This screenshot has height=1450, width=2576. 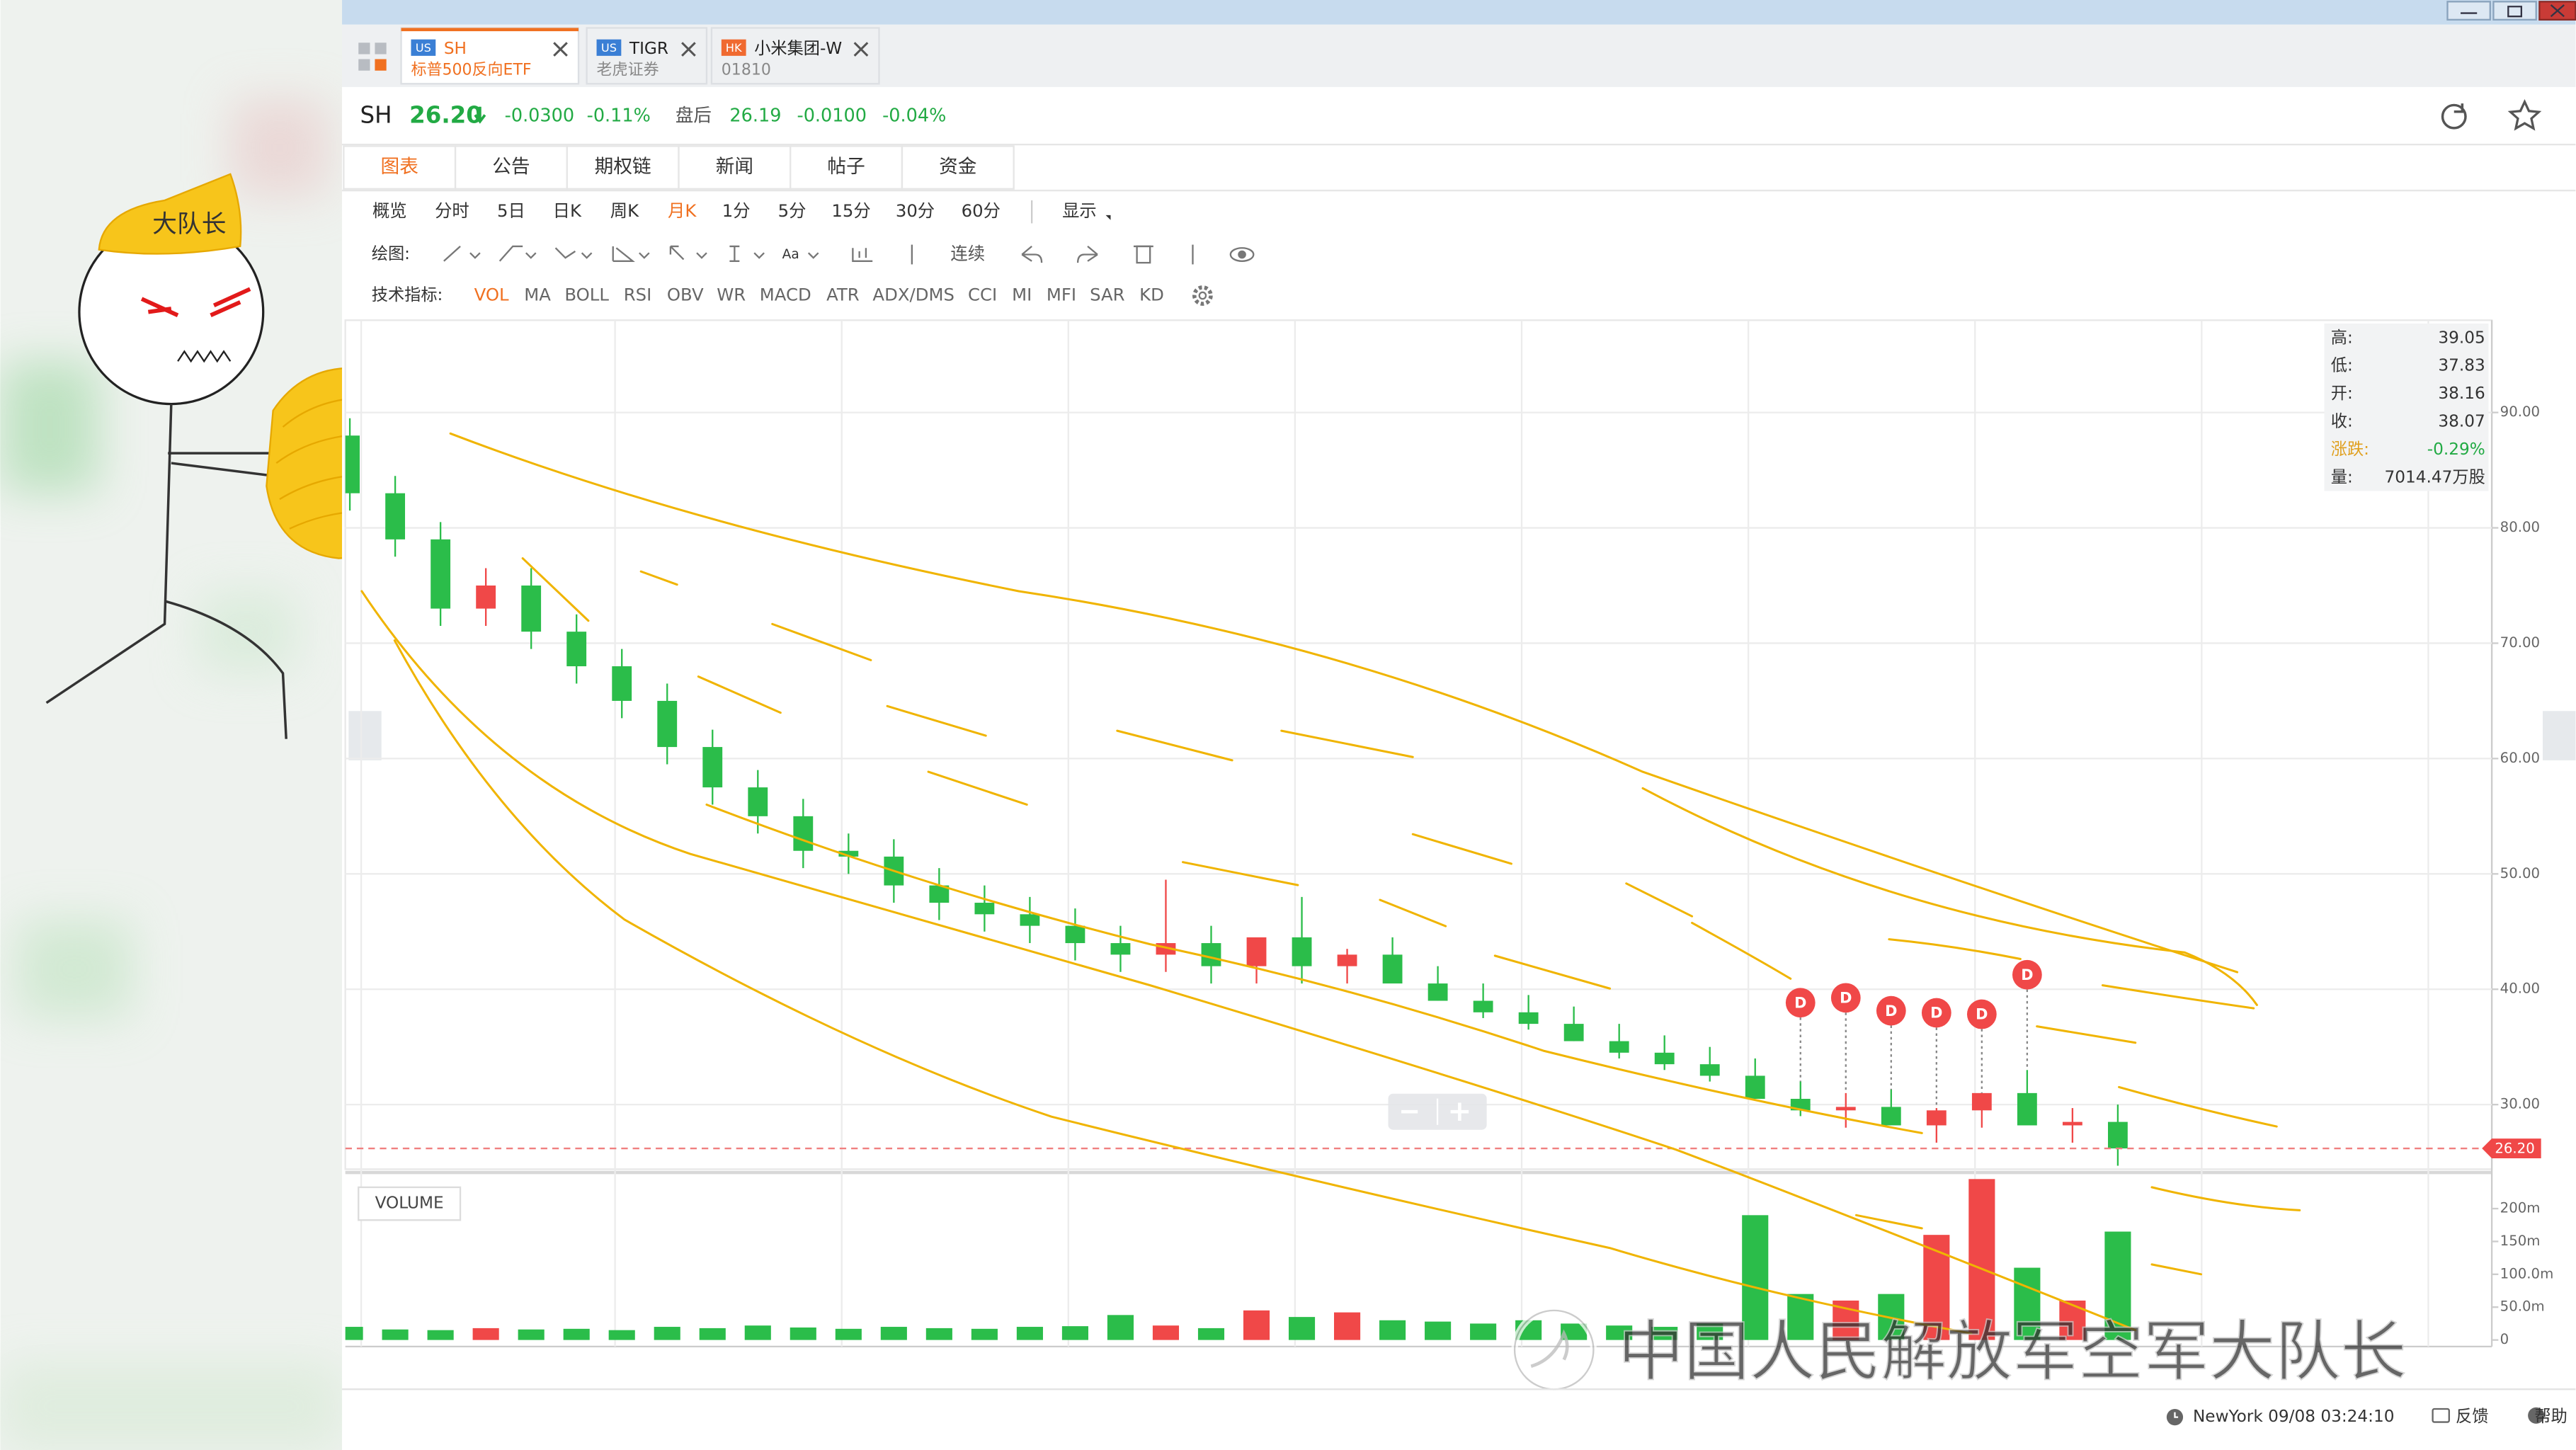 What do you see at coordinates (916, 210) in the screenshot?
I see `period-button: 30分` at bounding box center [916, 210].